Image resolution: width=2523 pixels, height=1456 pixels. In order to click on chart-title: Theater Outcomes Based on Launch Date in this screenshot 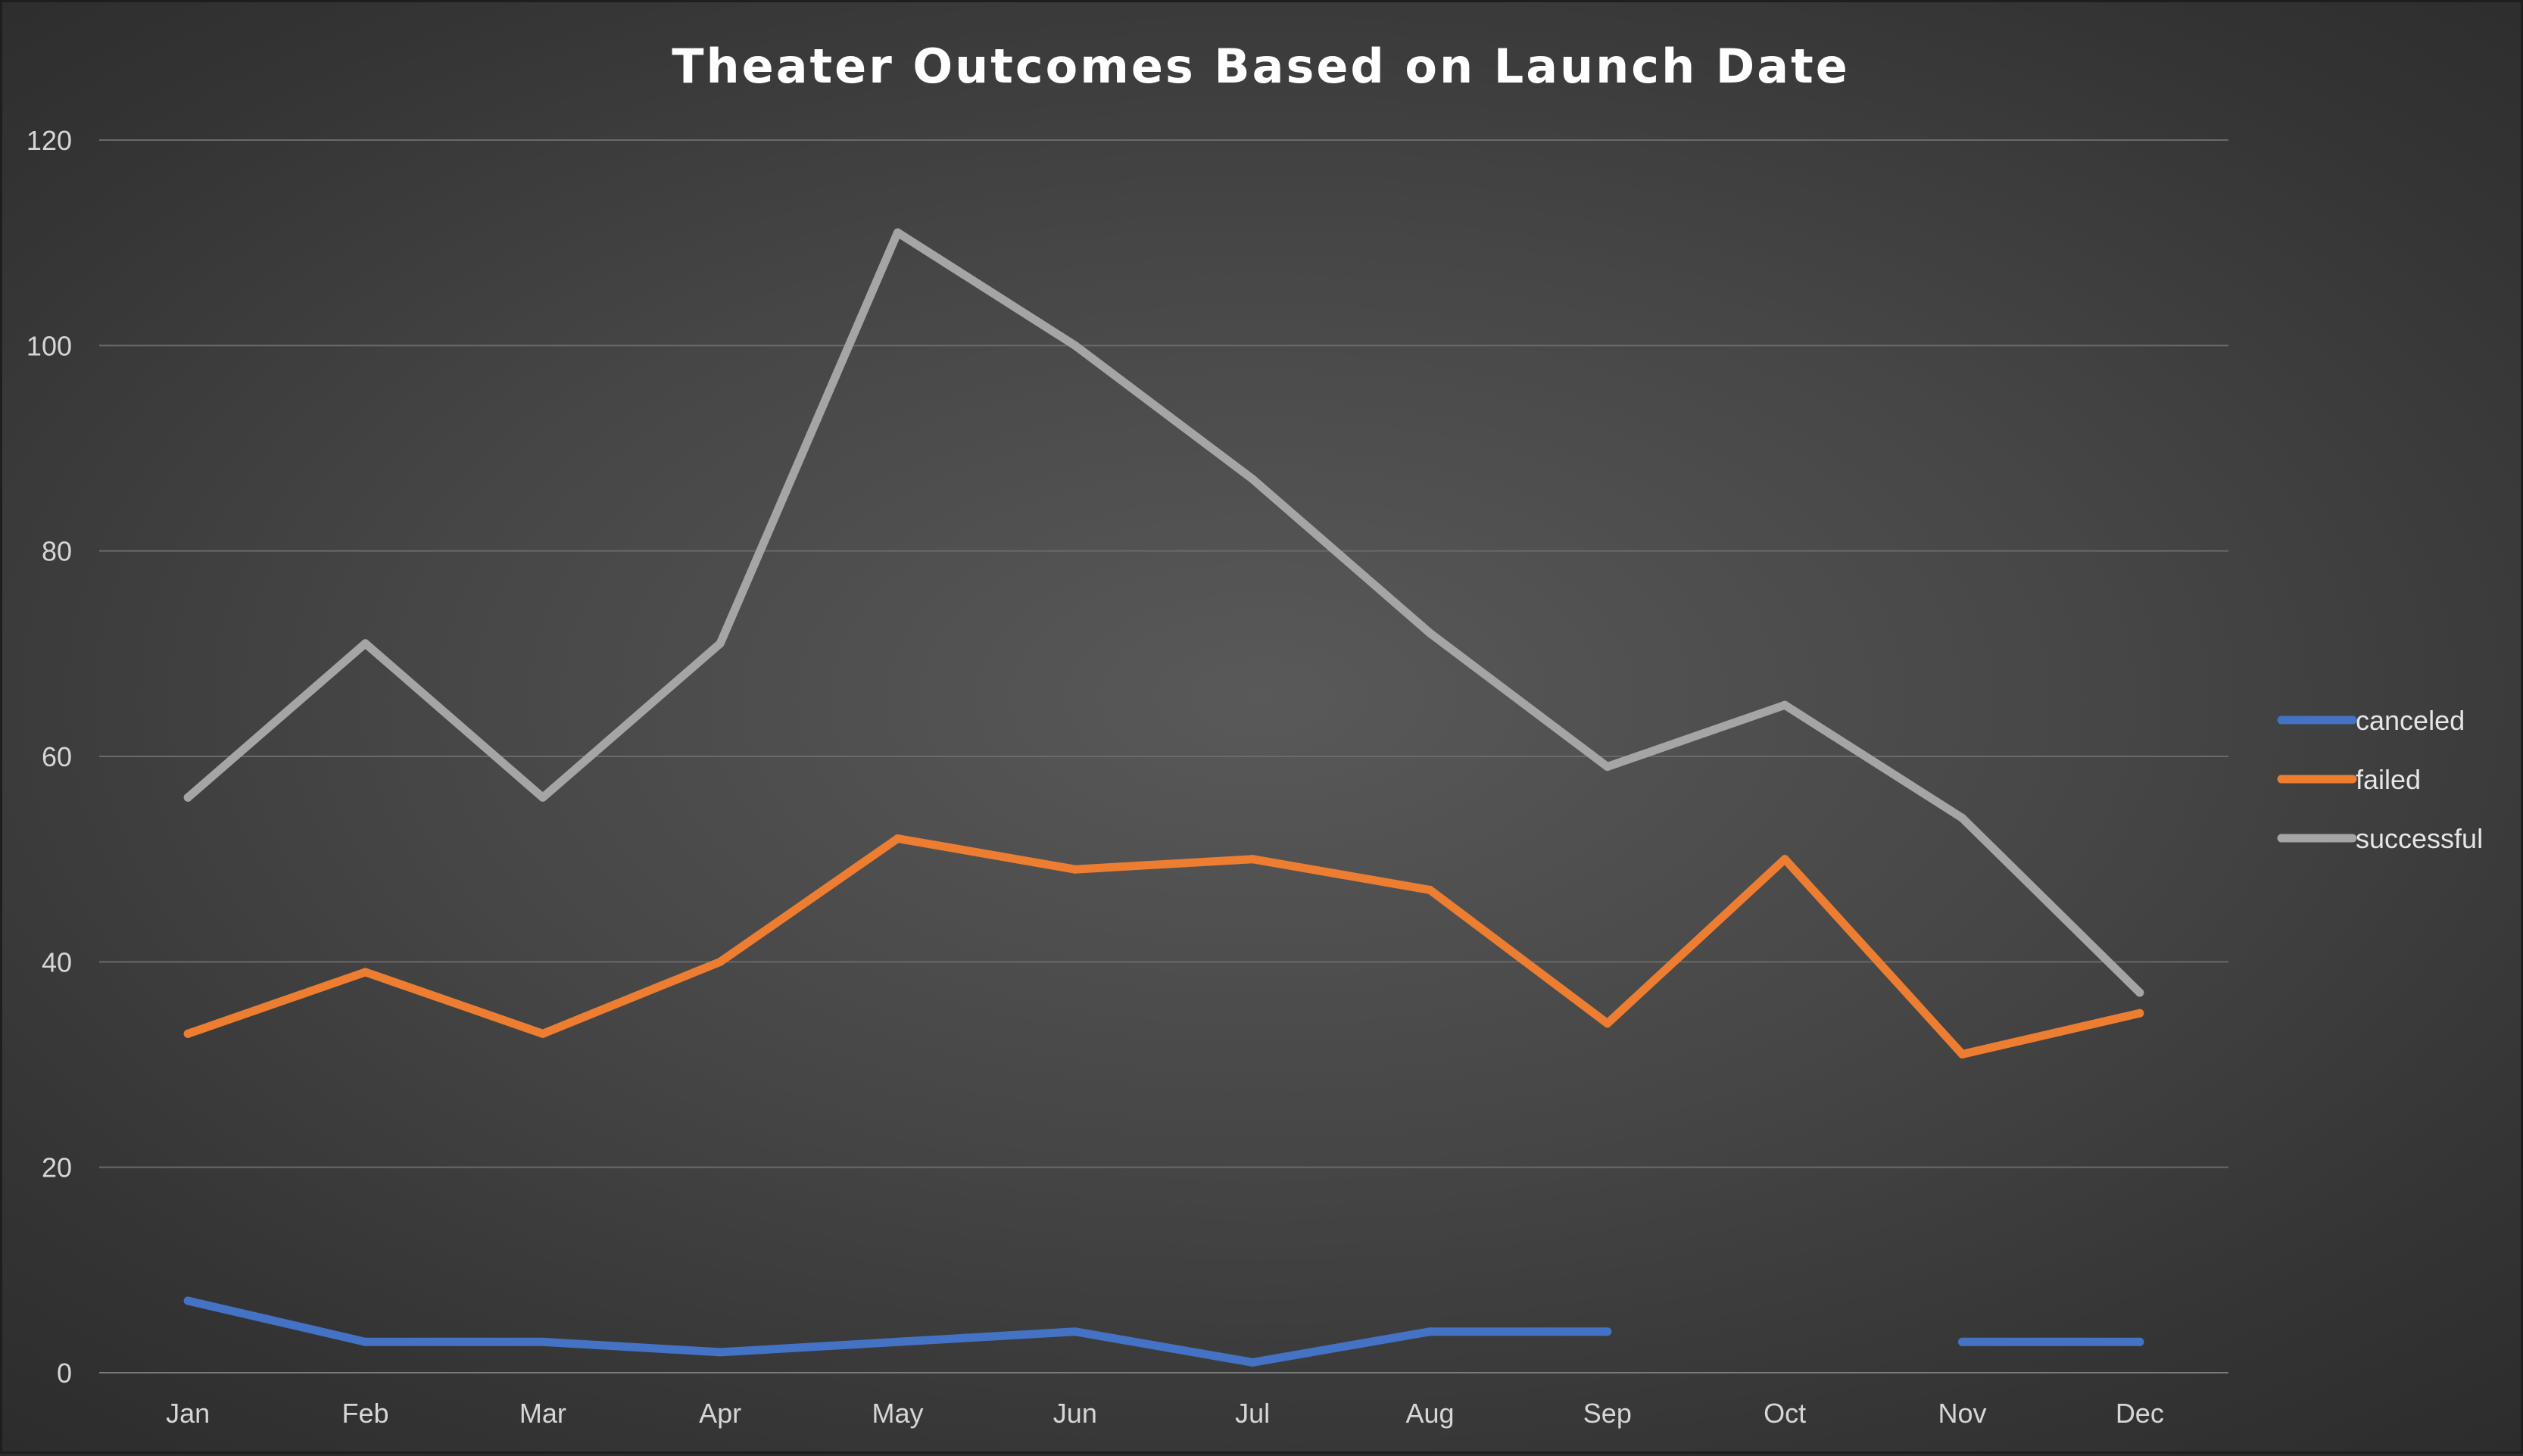, I will do `click(1261, 66)`.